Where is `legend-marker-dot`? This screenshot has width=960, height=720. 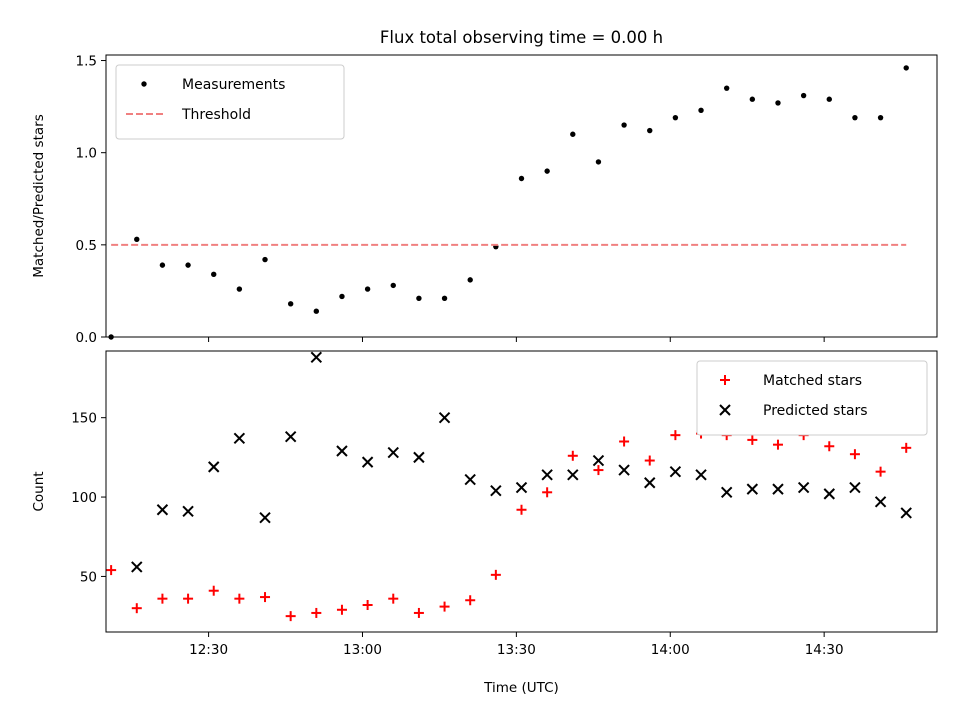
legend-marker-dot is located at coordinates (144, 84).